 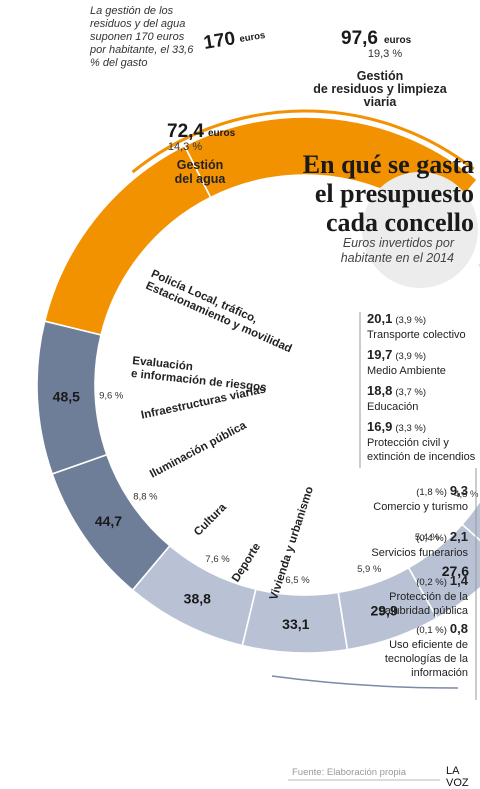 I want to click on total-unit: euros, so click(x=252, y=37).